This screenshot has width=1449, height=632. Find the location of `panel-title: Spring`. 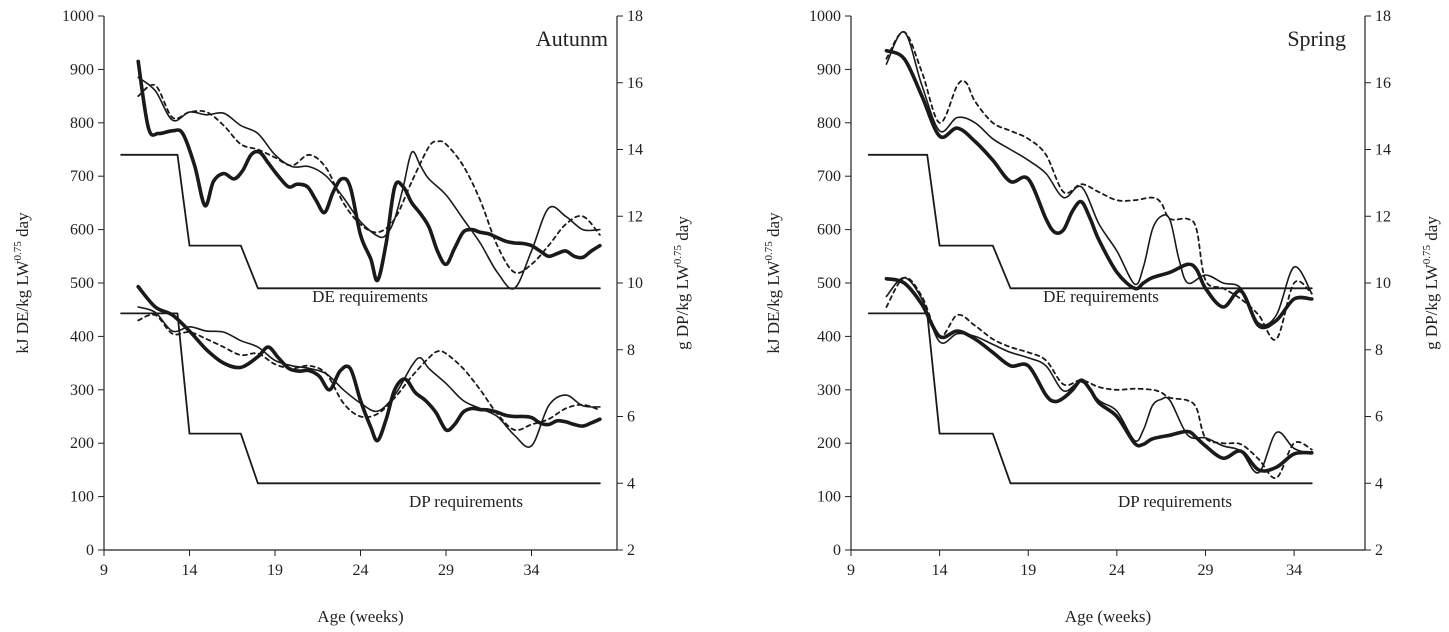

panel-title: Spring is located at coordinates (1316, 38).